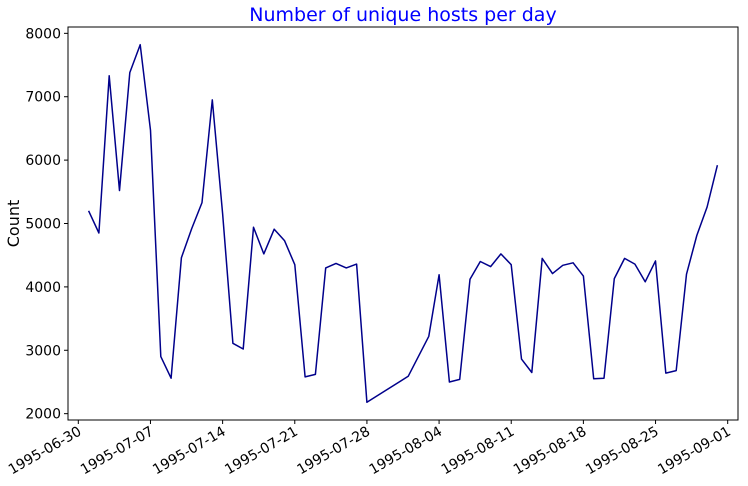  What do you see at coordinates (189, 451) in the screenshot?
I see `x-tick-label: 1995-07-14` at bounding box center [189, 451].